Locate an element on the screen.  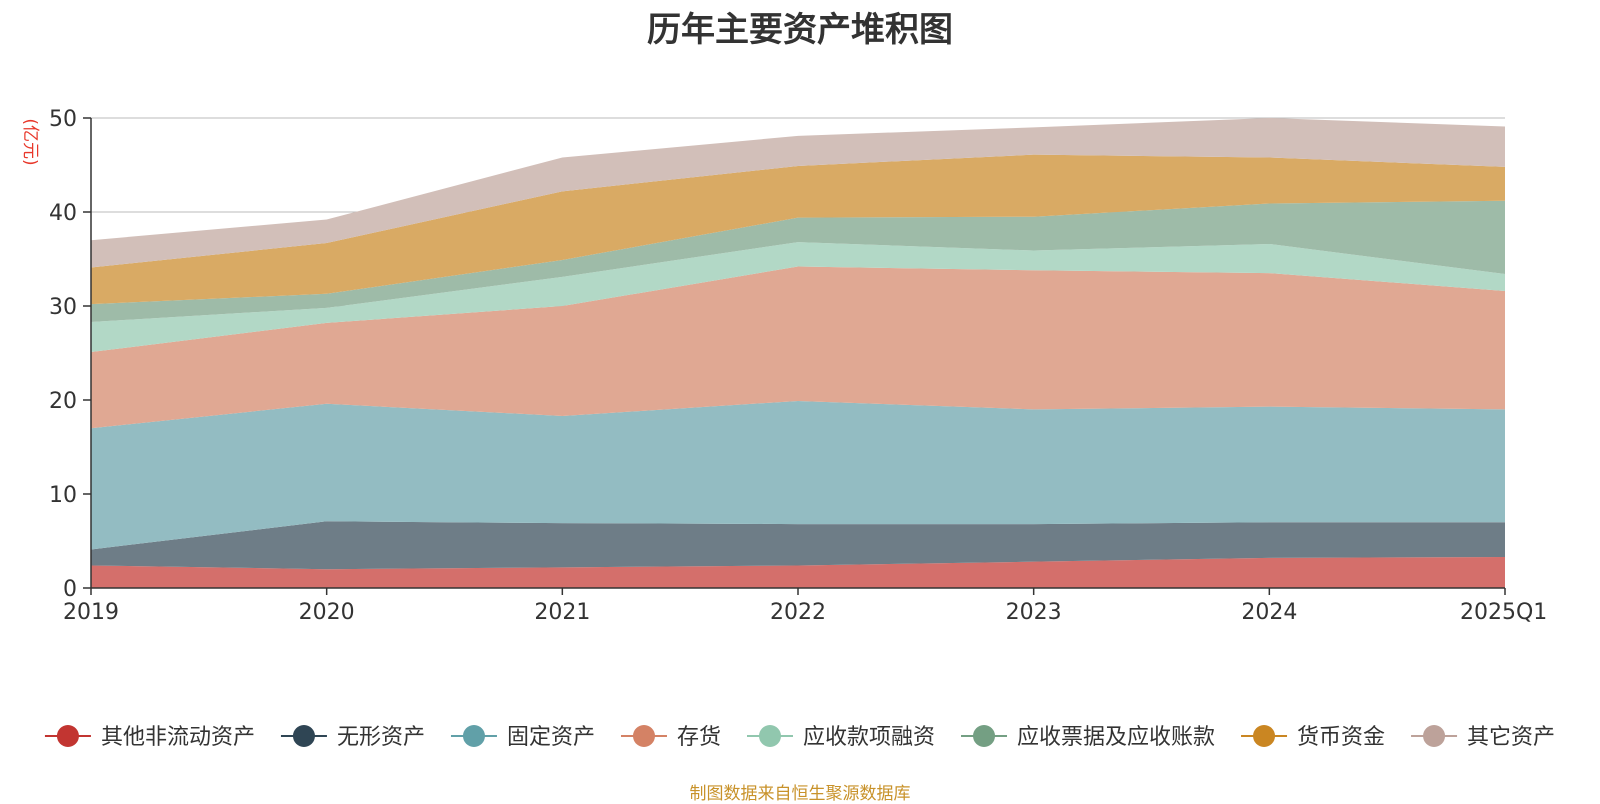
chart-title: 历年主要资产堆积图 is located at coordinates (800, 30).